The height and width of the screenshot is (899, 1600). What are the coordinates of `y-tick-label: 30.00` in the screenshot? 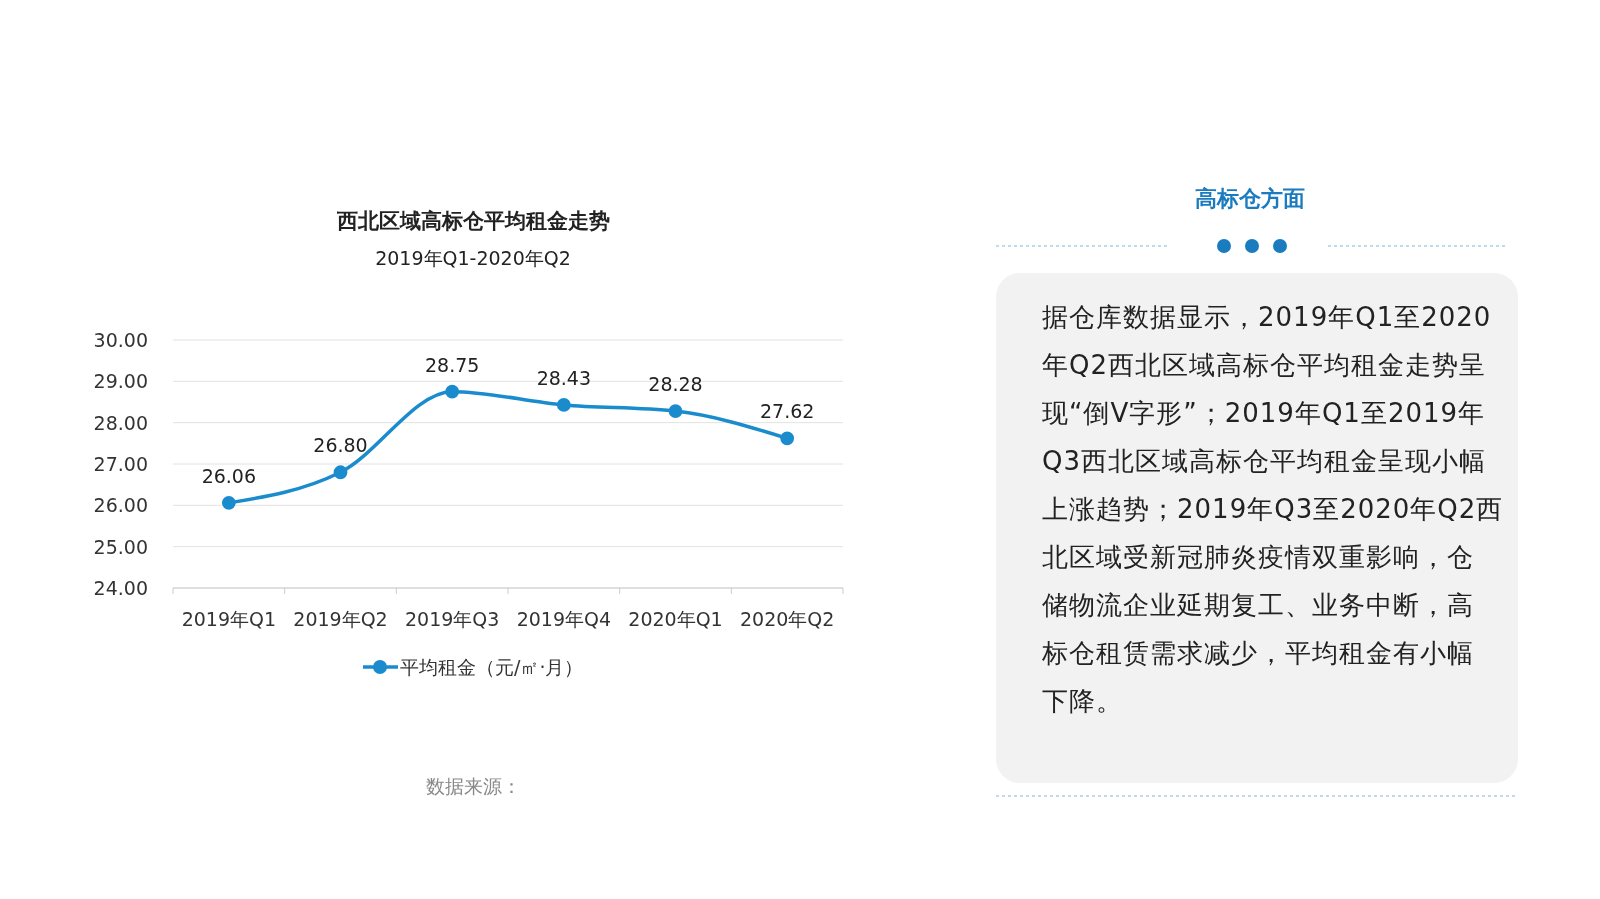 It's located at (120, 340).